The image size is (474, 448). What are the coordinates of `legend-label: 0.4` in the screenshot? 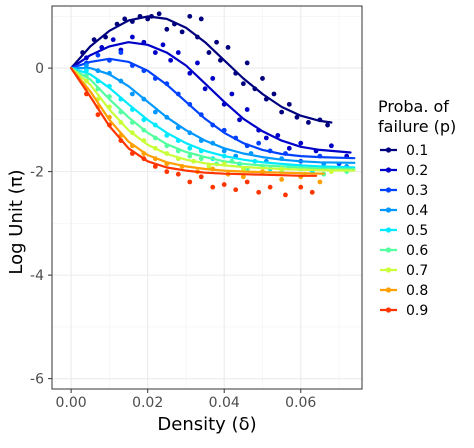 It's located at (417, 211).